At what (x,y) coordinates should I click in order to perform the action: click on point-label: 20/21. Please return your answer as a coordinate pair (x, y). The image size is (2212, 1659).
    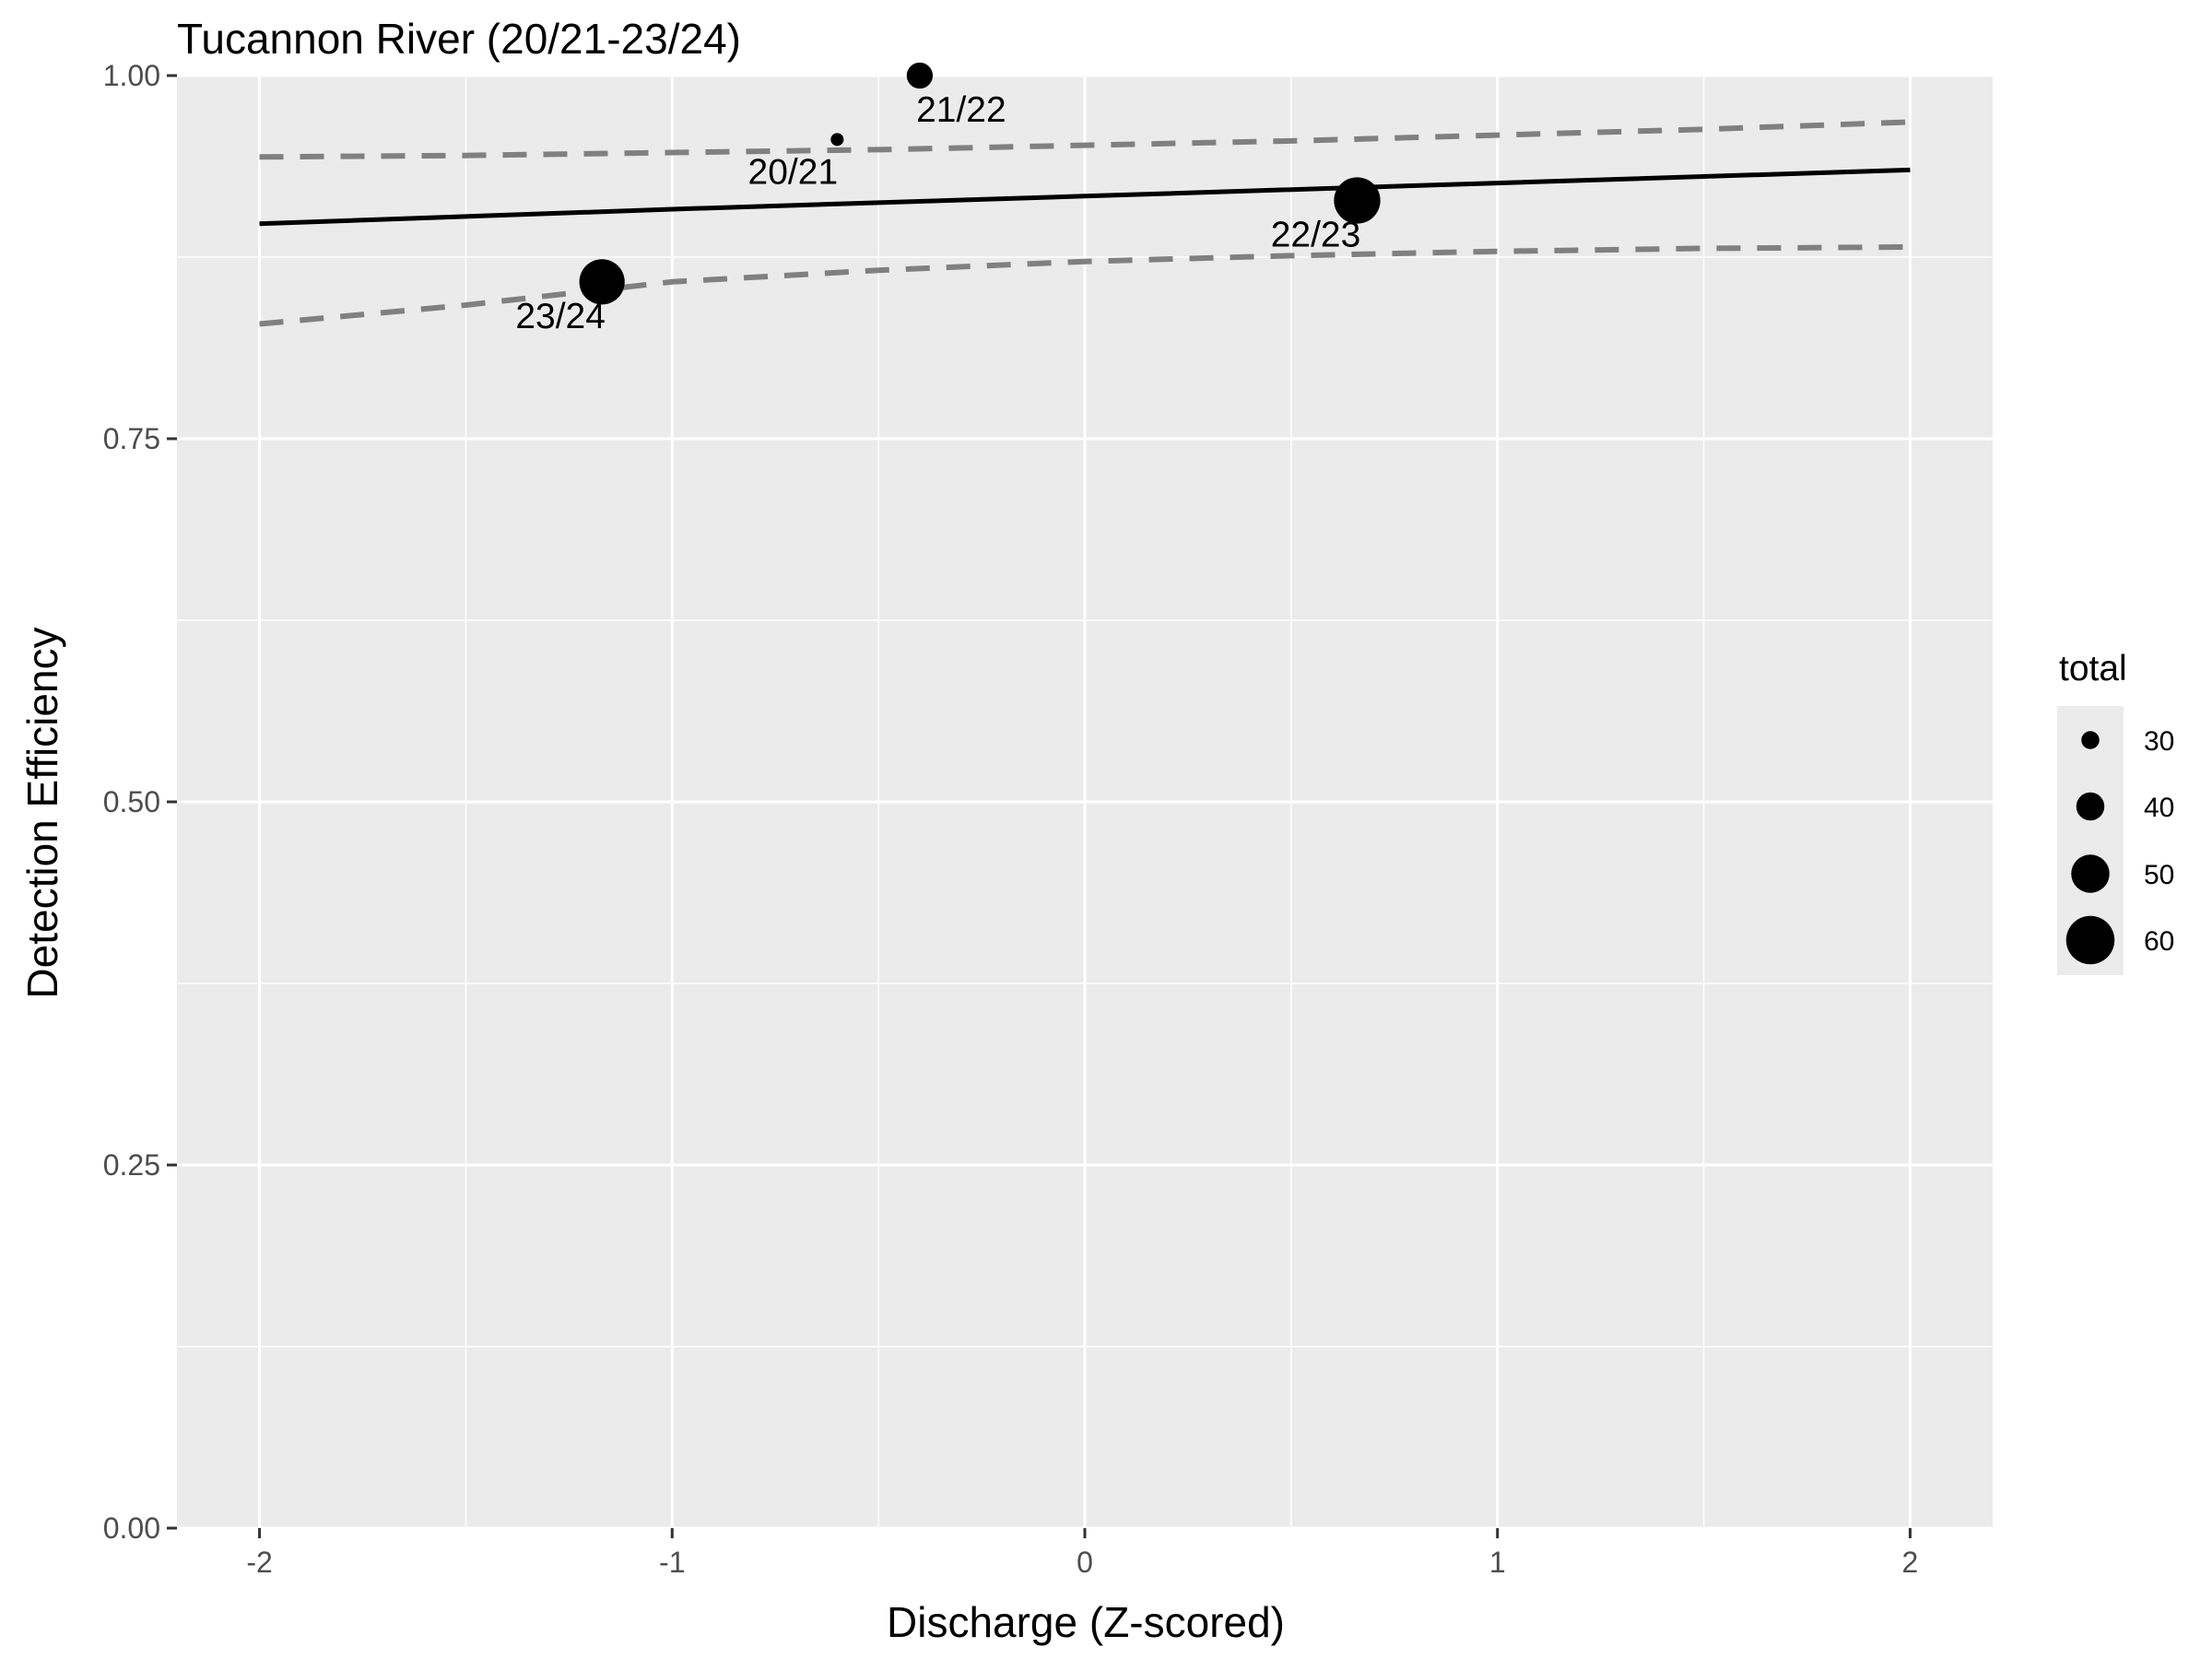
    Looking at the image, I should click on (793, 172).